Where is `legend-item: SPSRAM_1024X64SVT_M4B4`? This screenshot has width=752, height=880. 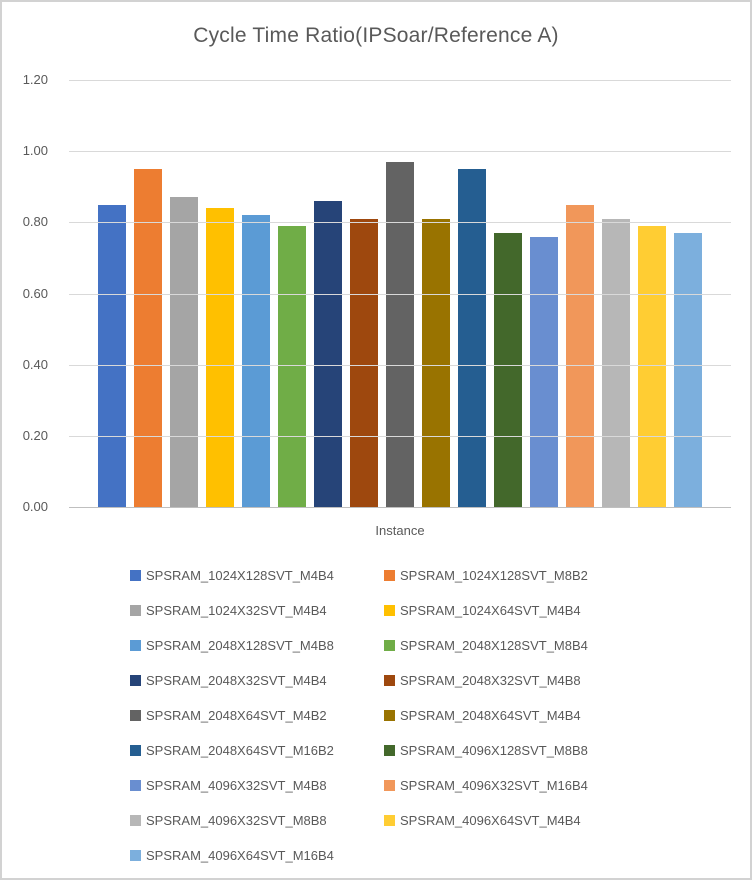 legend-item: SPSRAM_1024X64SVT_M4B4 is located at coordinates (511, 610).